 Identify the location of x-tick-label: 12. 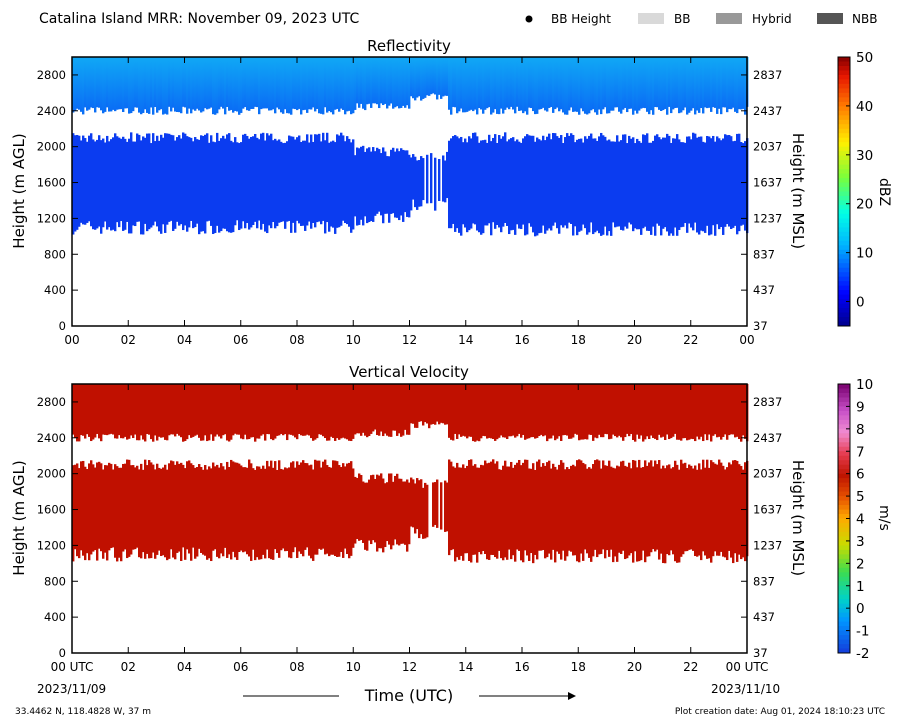
(409, 667).